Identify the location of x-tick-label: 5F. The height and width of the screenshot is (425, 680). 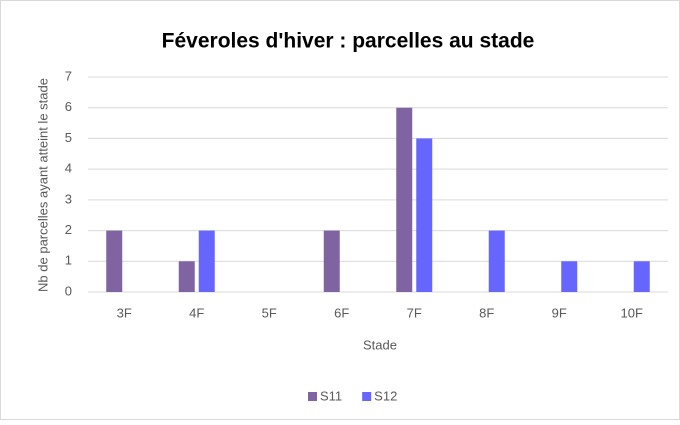
(269, 312).